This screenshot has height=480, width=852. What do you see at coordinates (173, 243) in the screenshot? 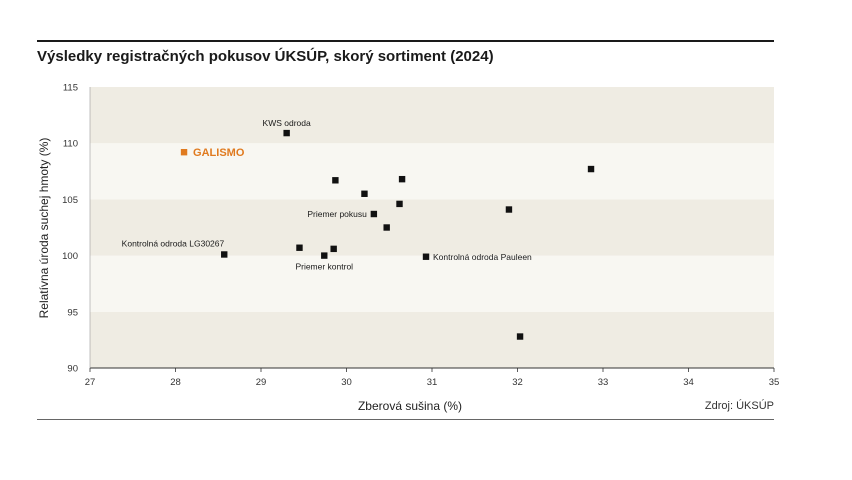
I see `data-point-label: Kontrolná odroda LG30267` at bounding box center [173, 243].